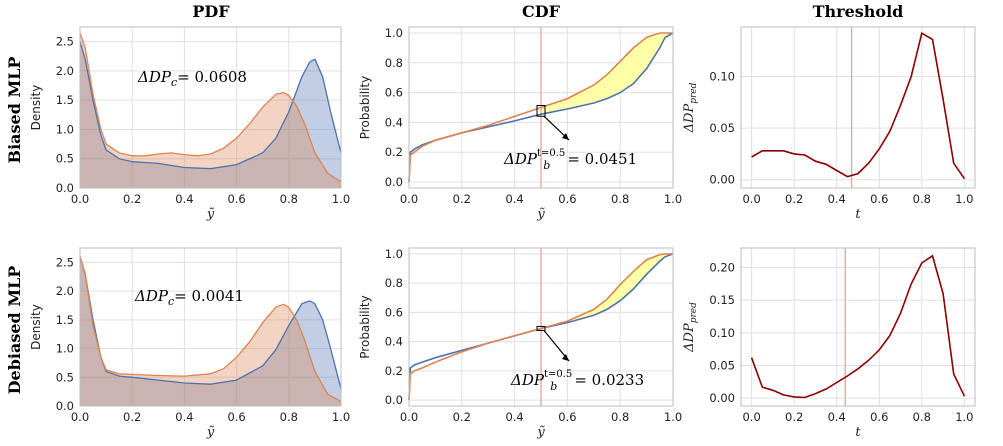 The width and height of the screenshot is (1003, 446). I want to click on row-label-biased: Biased MLP, so click(14, 110).